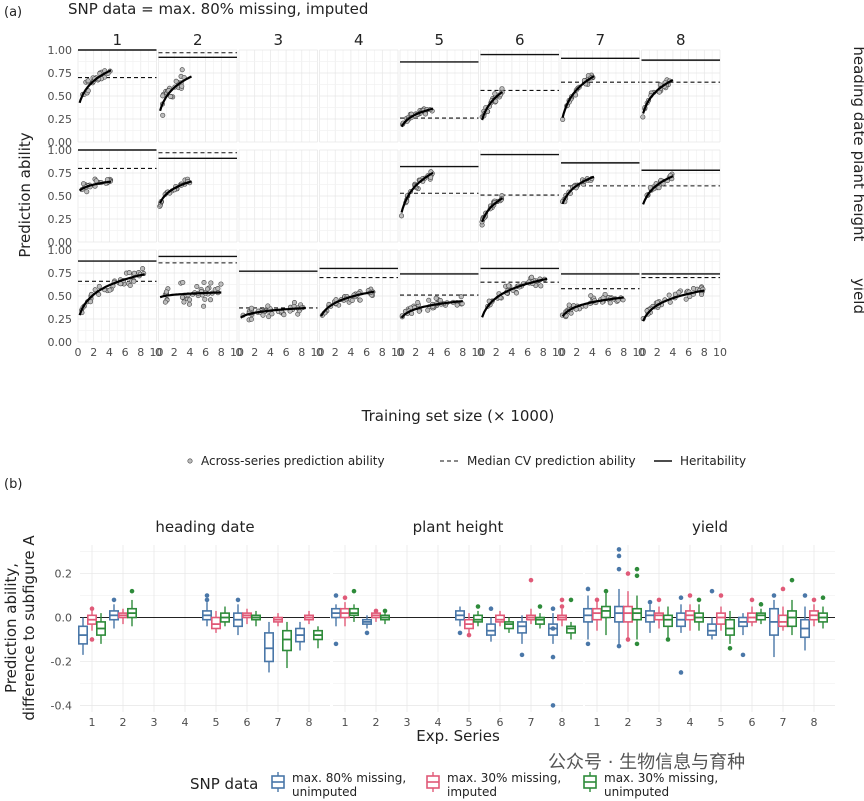 The width and height of the screenshot is (864, 801). What do you see at coordinates (204, 623) in the screenshot?
I see `facet-heading-date: heading date 1 2 3 4 5 6 7 8` at bounding box center [204, 623].